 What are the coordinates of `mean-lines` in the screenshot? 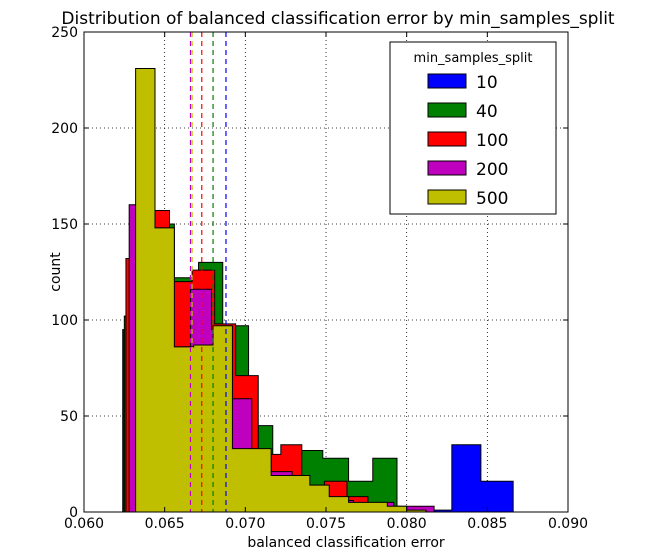 It's located at (208, 272).